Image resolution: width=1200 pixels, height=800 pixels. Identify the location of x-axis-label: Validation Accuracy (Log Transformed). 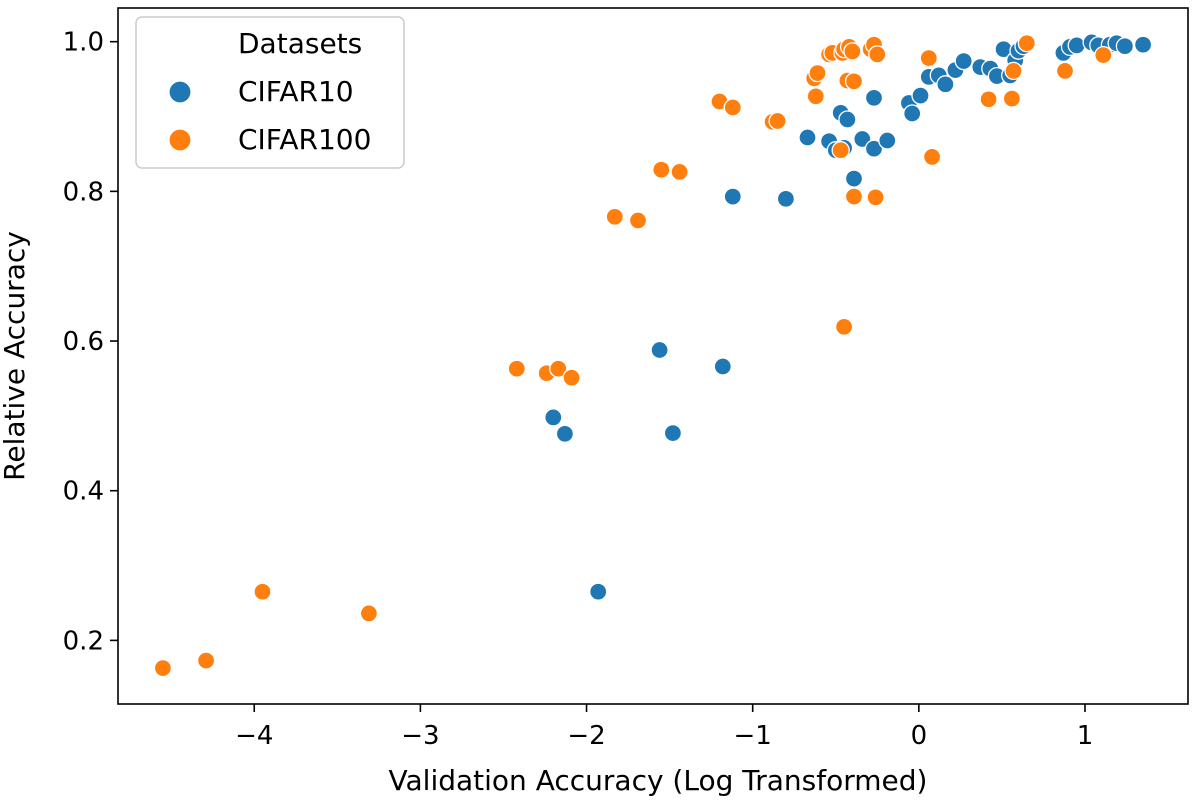
(658, 780).